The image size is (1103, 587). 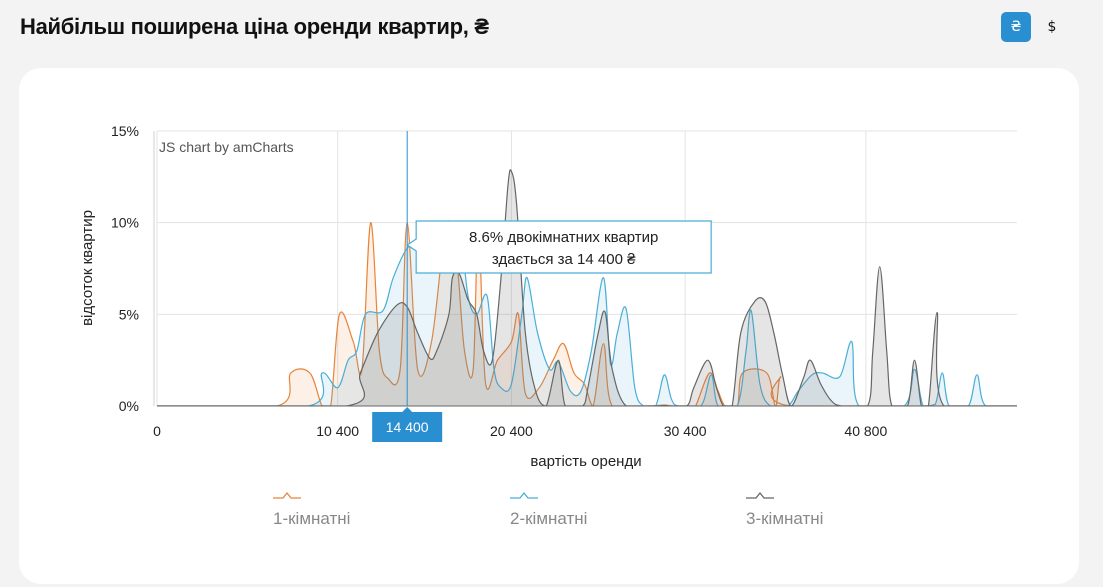 What do you see at coordinates (129, 314) in the screenshot?
I see `y-tick-label: 5%` at bounding box center [129, 314].